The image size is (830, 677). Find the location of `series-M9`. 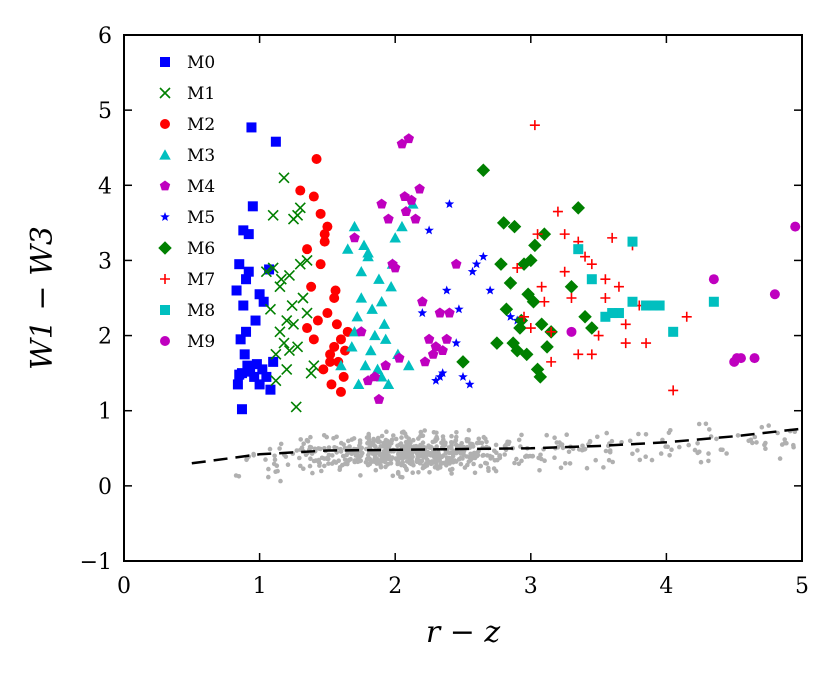

series-M9 is located at coordinates (683, 294).